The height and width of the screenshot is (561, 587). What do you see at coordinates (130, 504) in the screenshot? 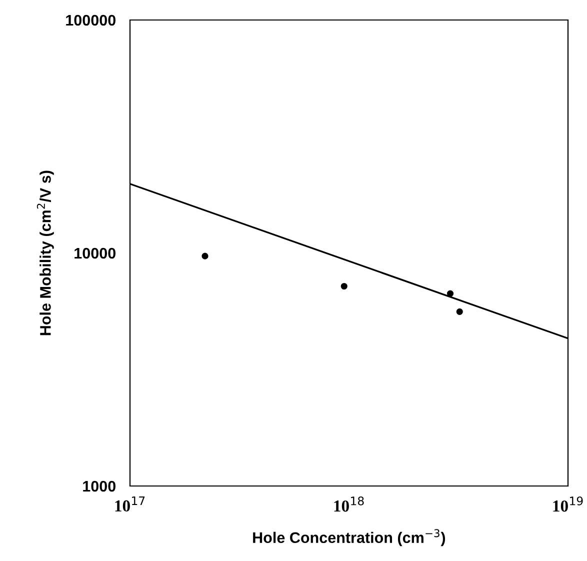
I see `x-tick-label: 10$^{17}$` at bounding box center [130, 504].